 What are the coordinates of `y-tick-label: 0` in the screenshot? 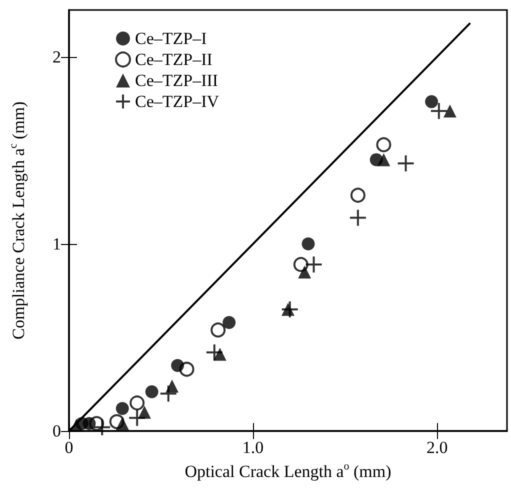 It's located at (56, 431).